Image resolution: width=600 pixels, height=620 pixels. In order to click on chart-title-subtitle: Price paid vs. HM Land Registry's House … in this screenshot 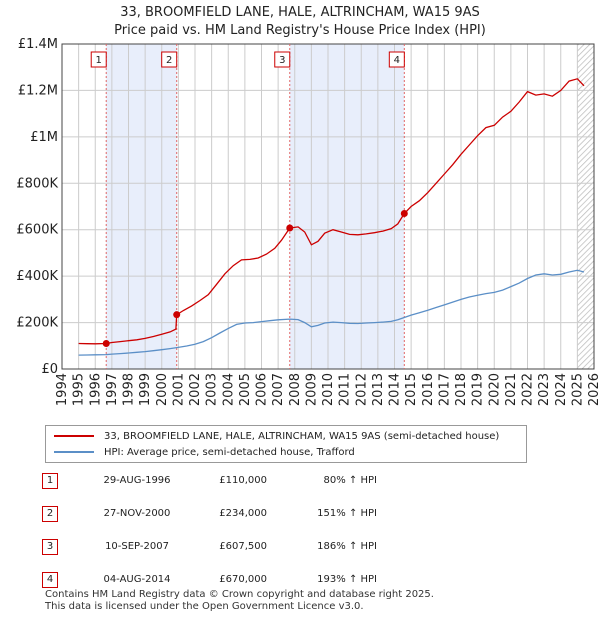, I will do `click(300, 30)`.